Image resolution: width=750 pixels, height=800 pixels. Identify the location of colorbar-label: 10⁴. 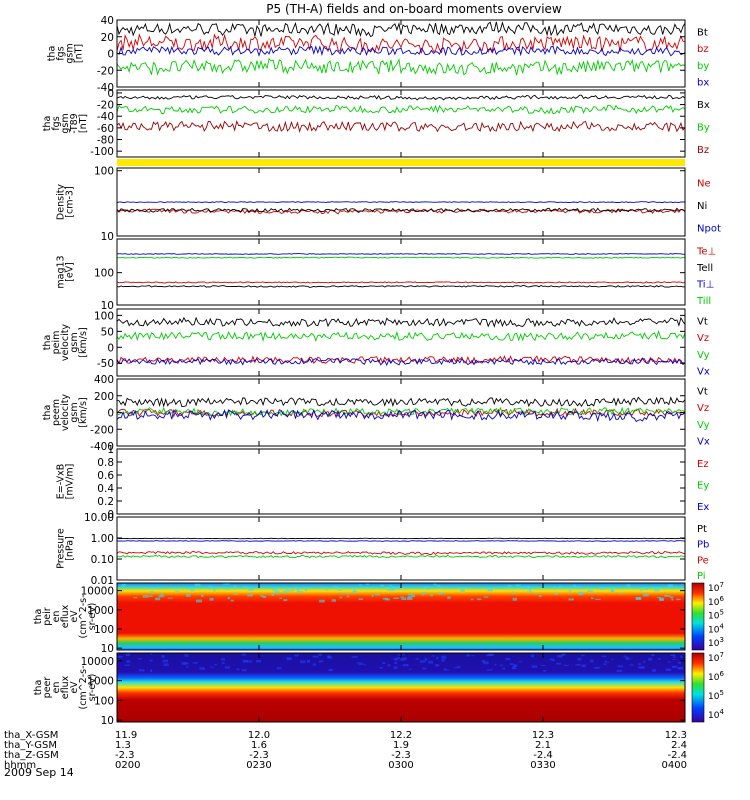
(716, 714).